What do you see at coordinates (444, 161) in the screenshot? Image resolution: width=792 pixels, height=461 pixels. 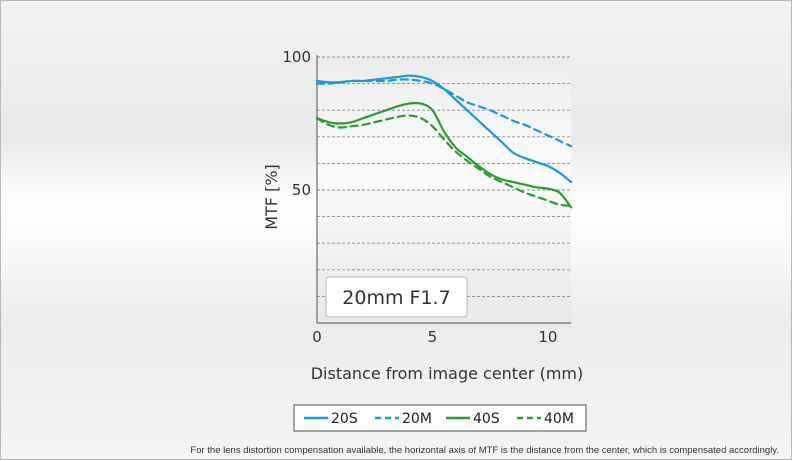 I see `series-40m-line` at bounding box center [444, 161].